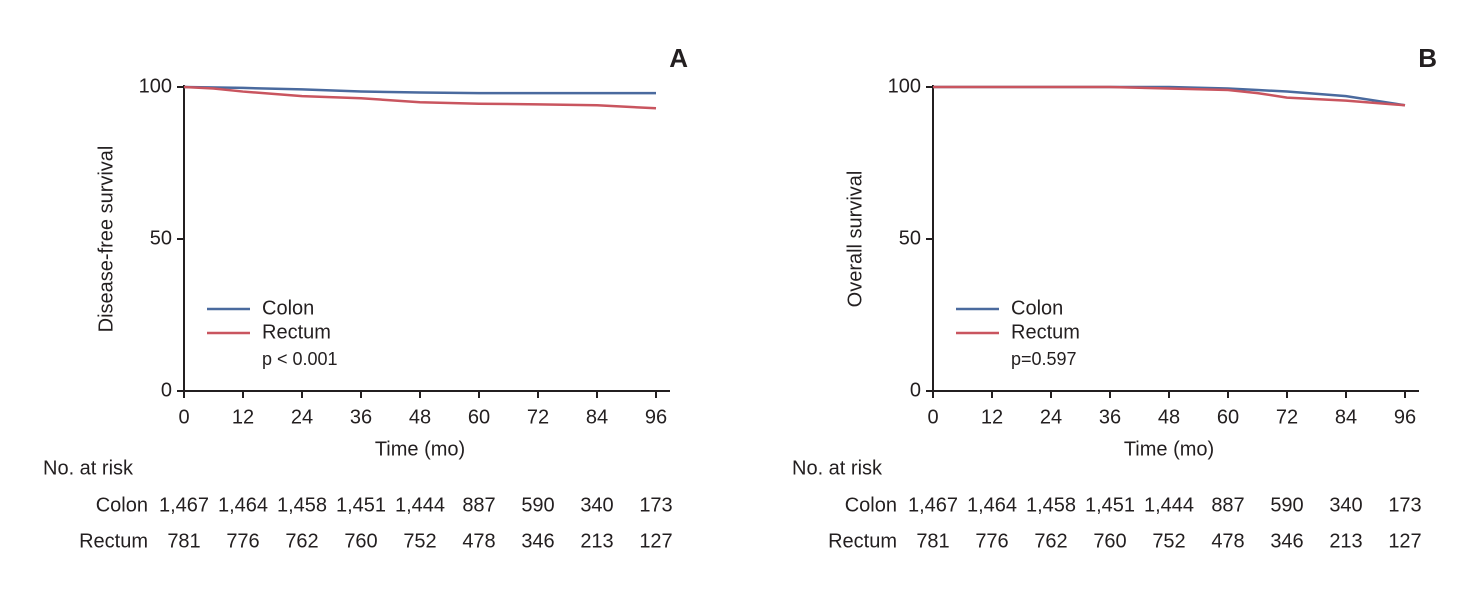  What do you see at coordinates (1044, 359) in the screenshot?
I see `p-value: p=0.597` at bounding box center [1044, 359].